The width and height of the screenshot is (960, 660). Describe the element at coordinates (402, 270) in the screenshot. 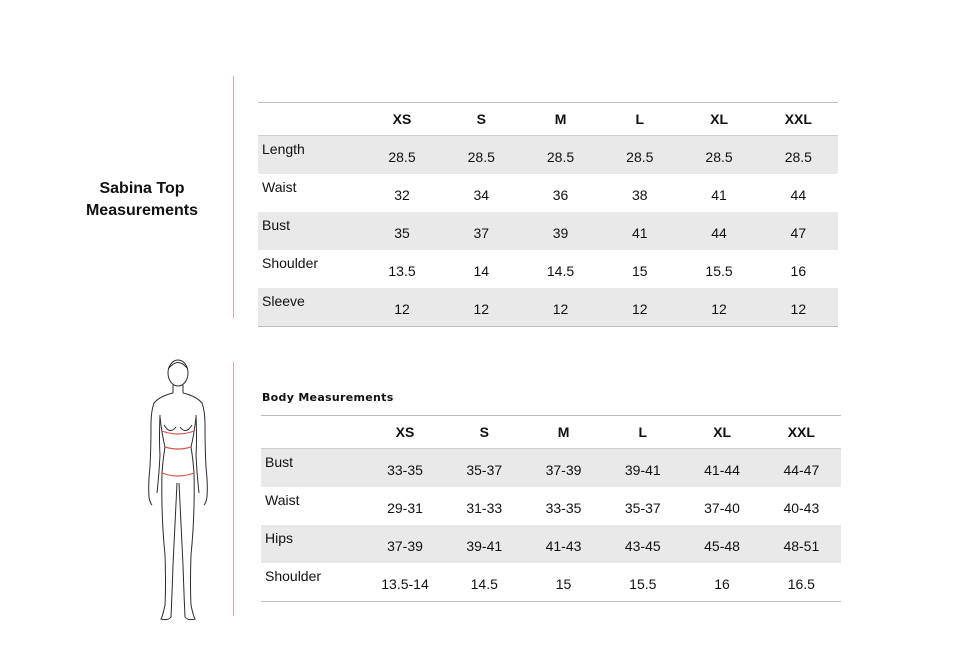

I see `cell-value: 13.5` at that location.